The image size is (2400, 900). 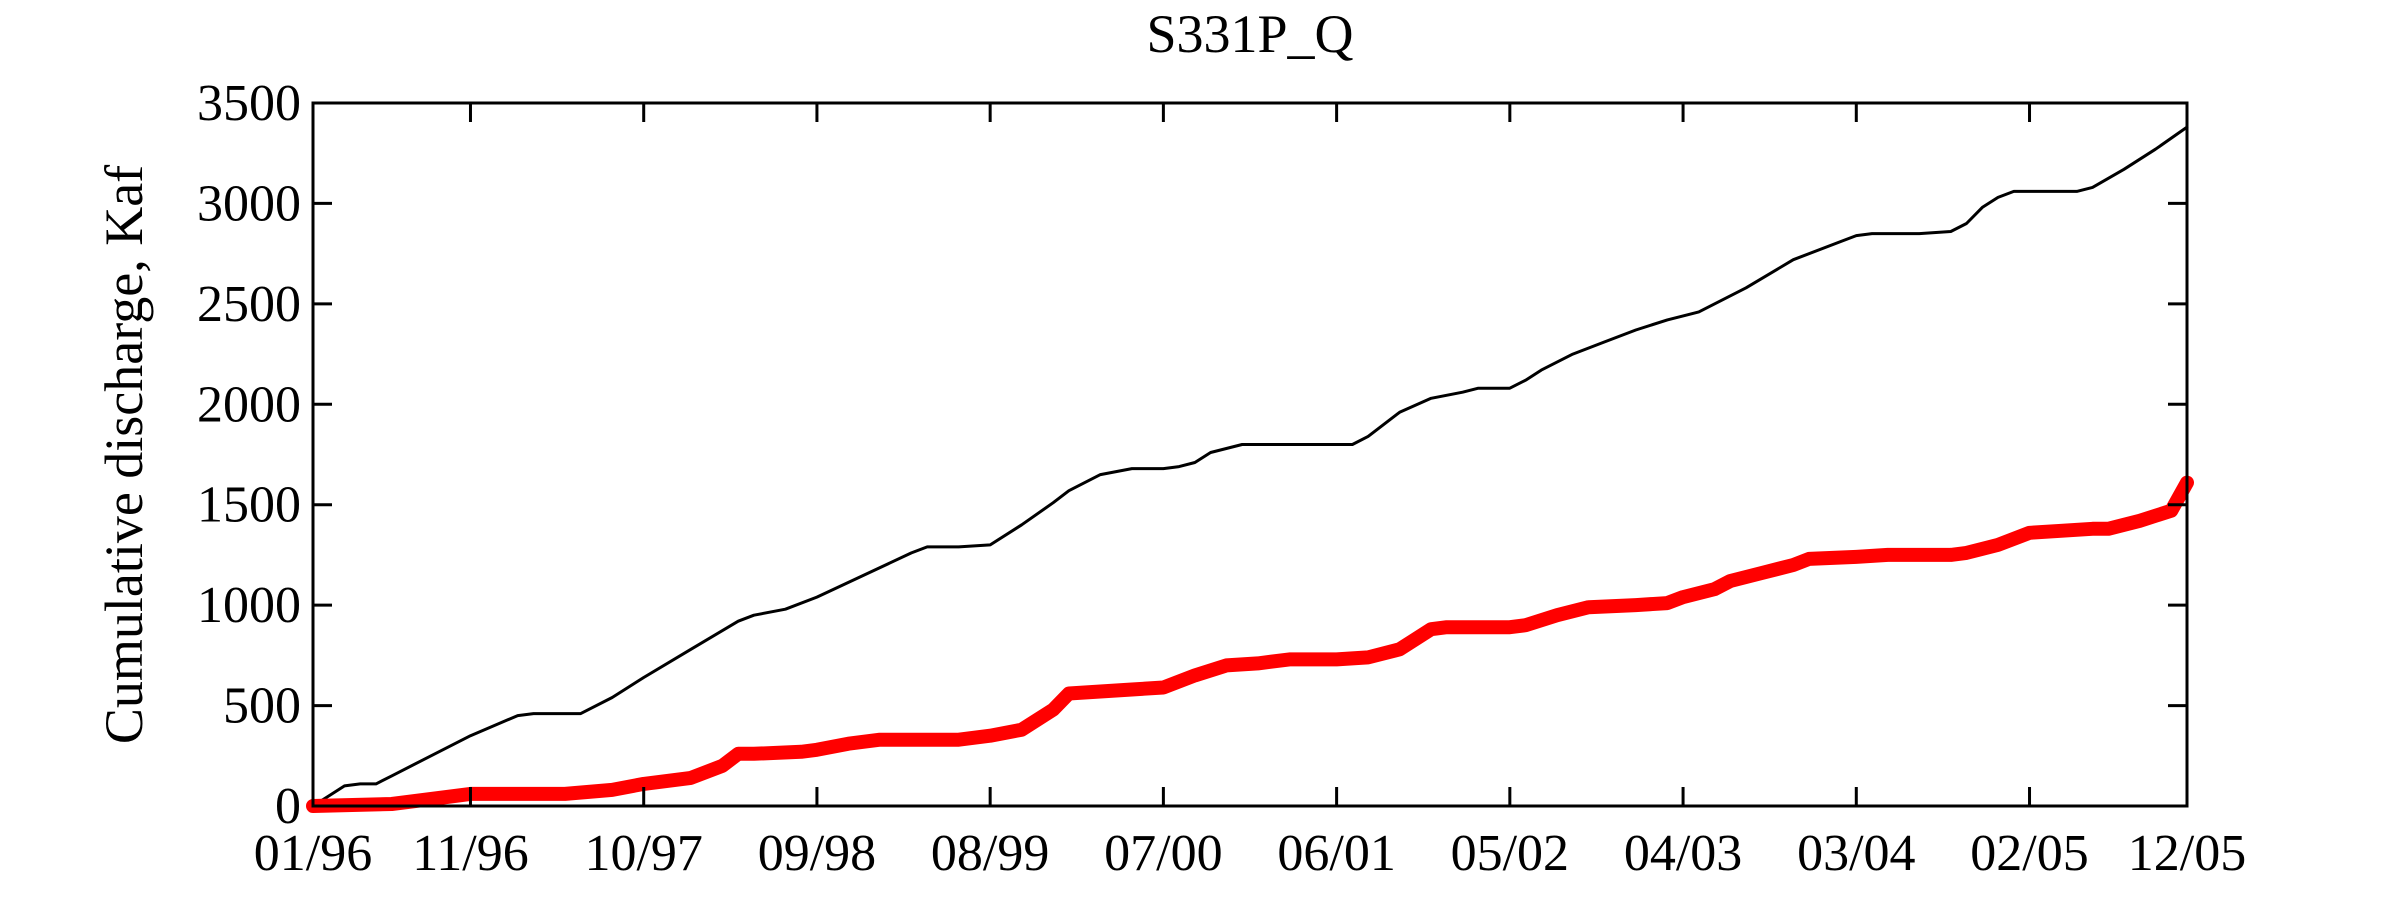 What do you see at coordinates (470, 853) in the screenshot?
I see `x-tick-label: 11/96` at bounding box center [470, 853].